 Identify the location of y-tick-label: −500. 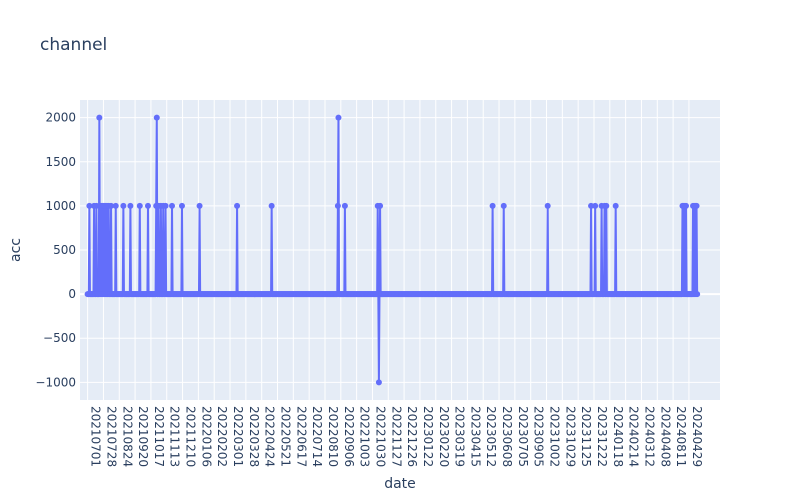
(59, 338).